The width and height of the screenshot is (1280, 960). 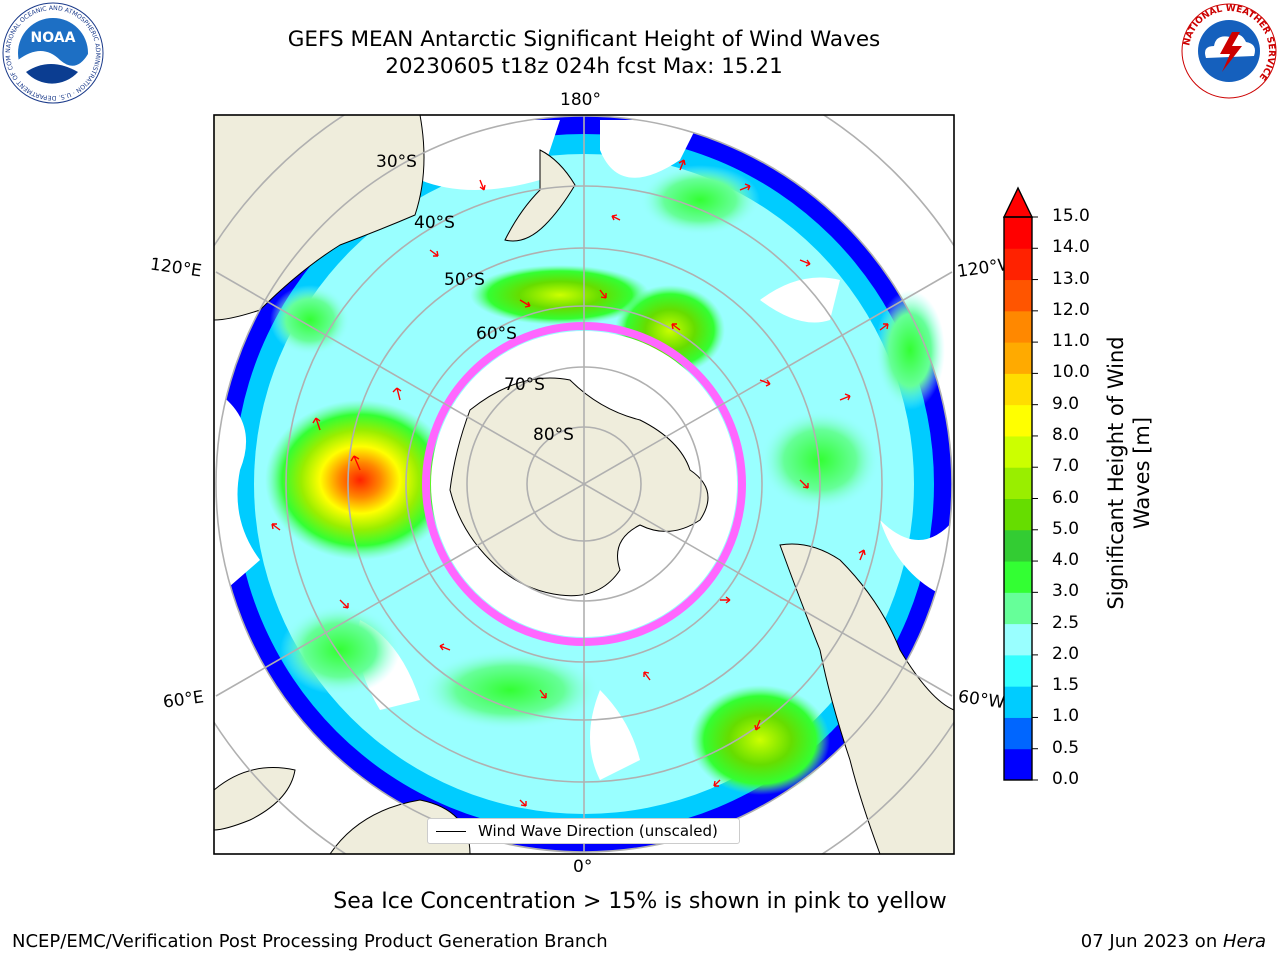 What do you see at coordinates (524, 385) in the screenshot?
I see `lat-label-70s: 70°S` at bounding box center [524, 385].